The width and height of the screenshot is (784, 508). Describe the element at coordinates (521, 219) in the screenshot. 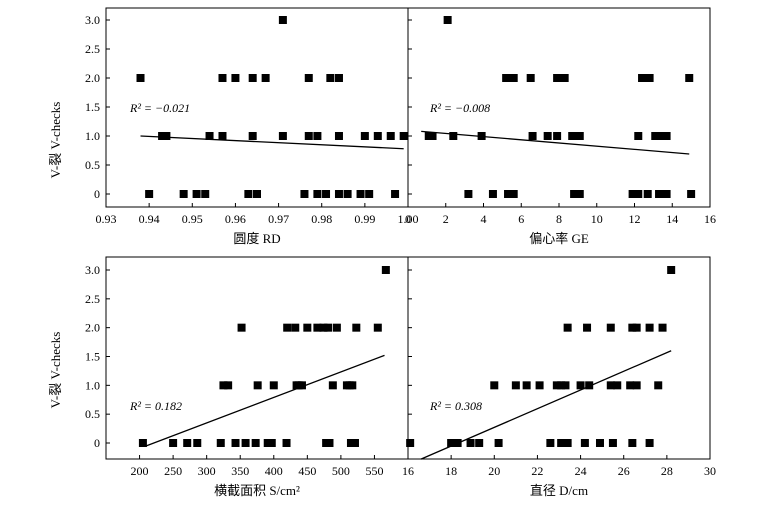

I see `x-tick-label: 6` at that location.